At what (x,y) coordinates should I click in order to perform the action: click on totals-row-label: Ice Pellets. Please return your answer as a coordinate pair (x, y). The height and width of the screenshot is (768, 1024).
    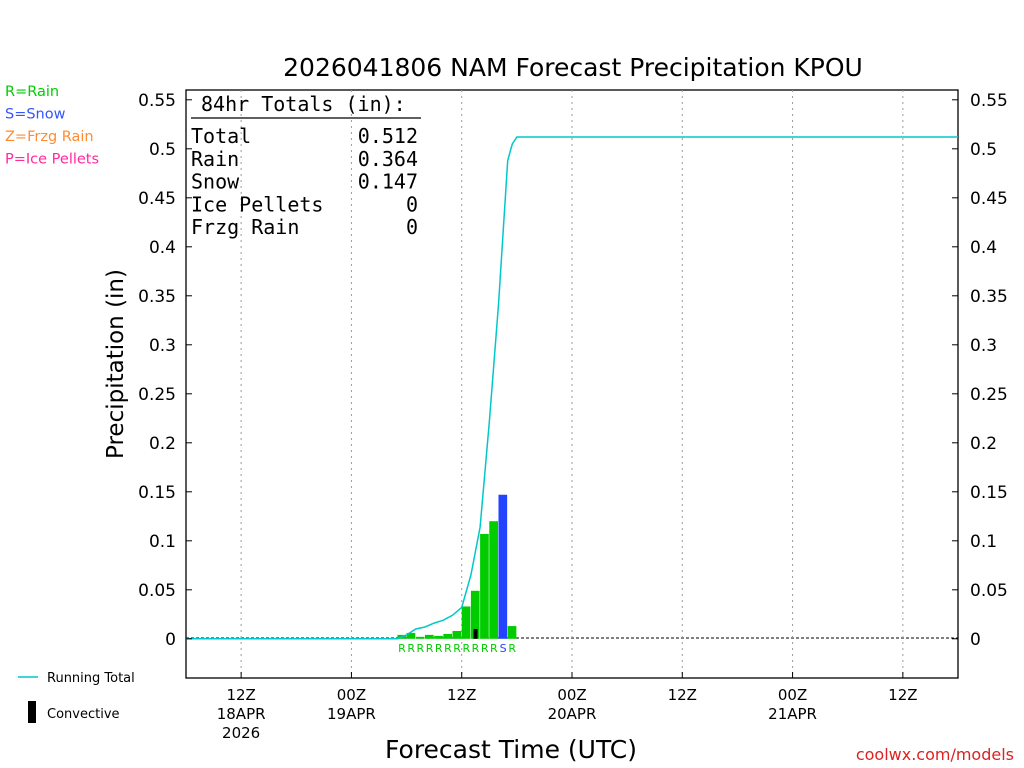
    Looking at the image, I should click on (257, 204).